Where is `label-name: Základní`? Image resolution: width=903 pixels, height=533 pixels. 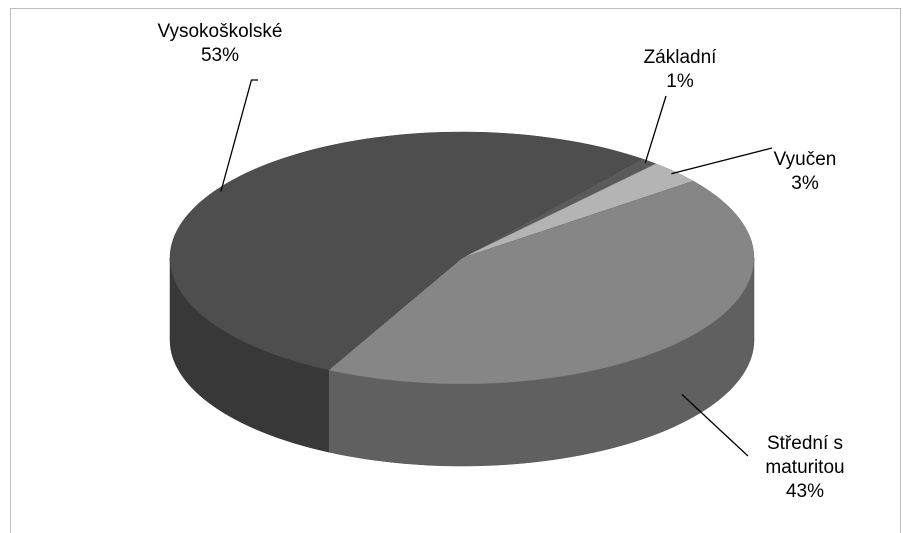
label-name: Základní is located at coordinates (680, 57).